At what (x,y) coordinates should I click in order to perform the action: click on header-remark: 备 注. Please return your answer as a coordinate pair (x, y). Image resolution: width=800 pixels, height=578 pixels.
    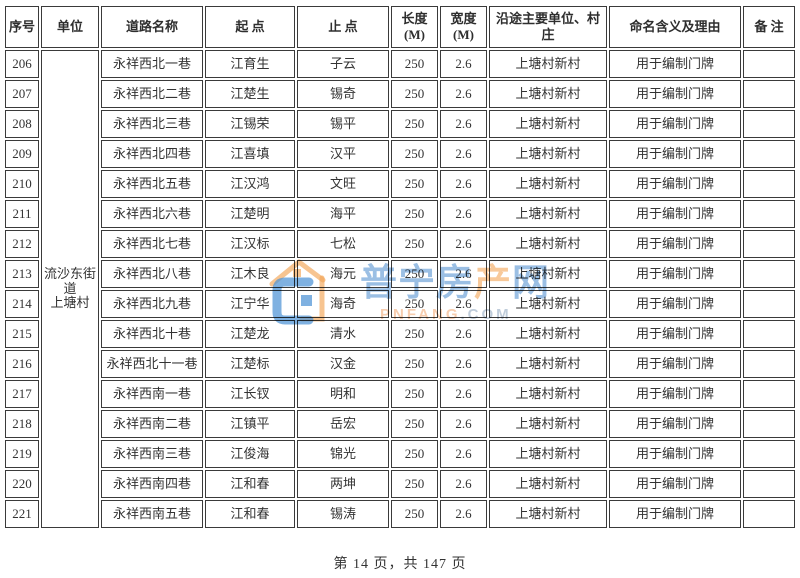
    Looking at the image, I should click on (769, 27).